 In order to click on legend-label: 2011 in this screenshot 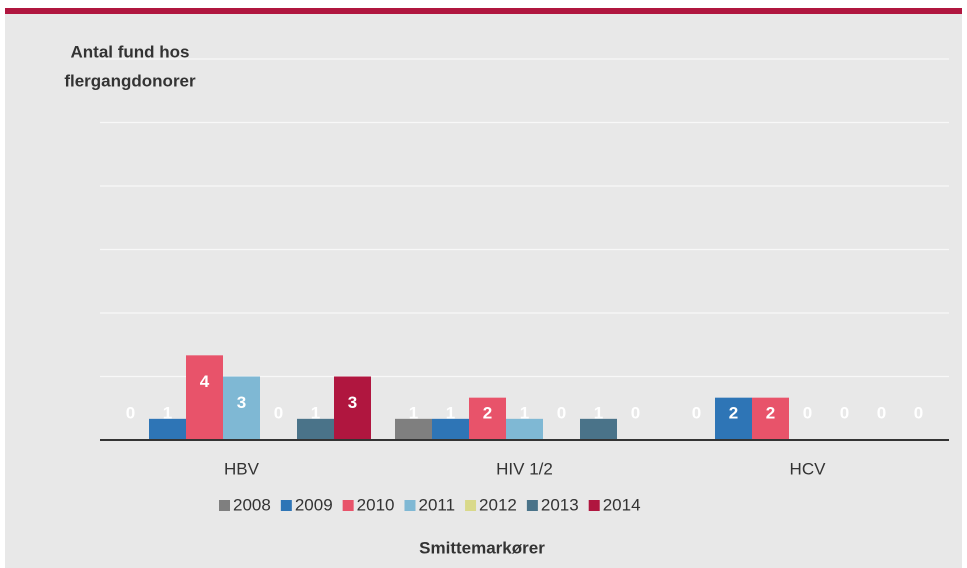, I will do `click(436, 504)`.